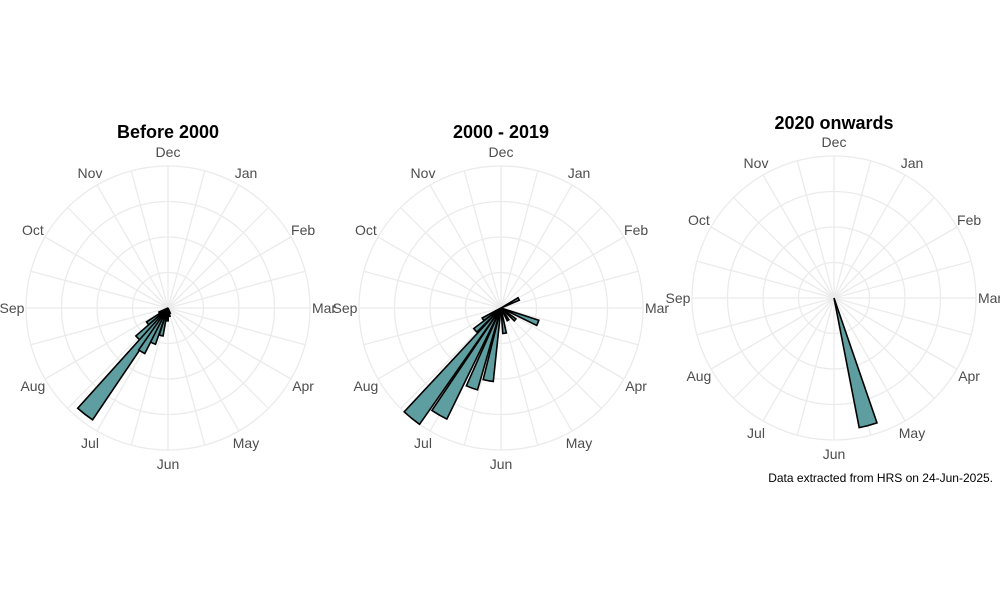 The width and height of the screenshot is (1000, 600). I want to click on panel-title: 2020 onwards, so click(833, 123).